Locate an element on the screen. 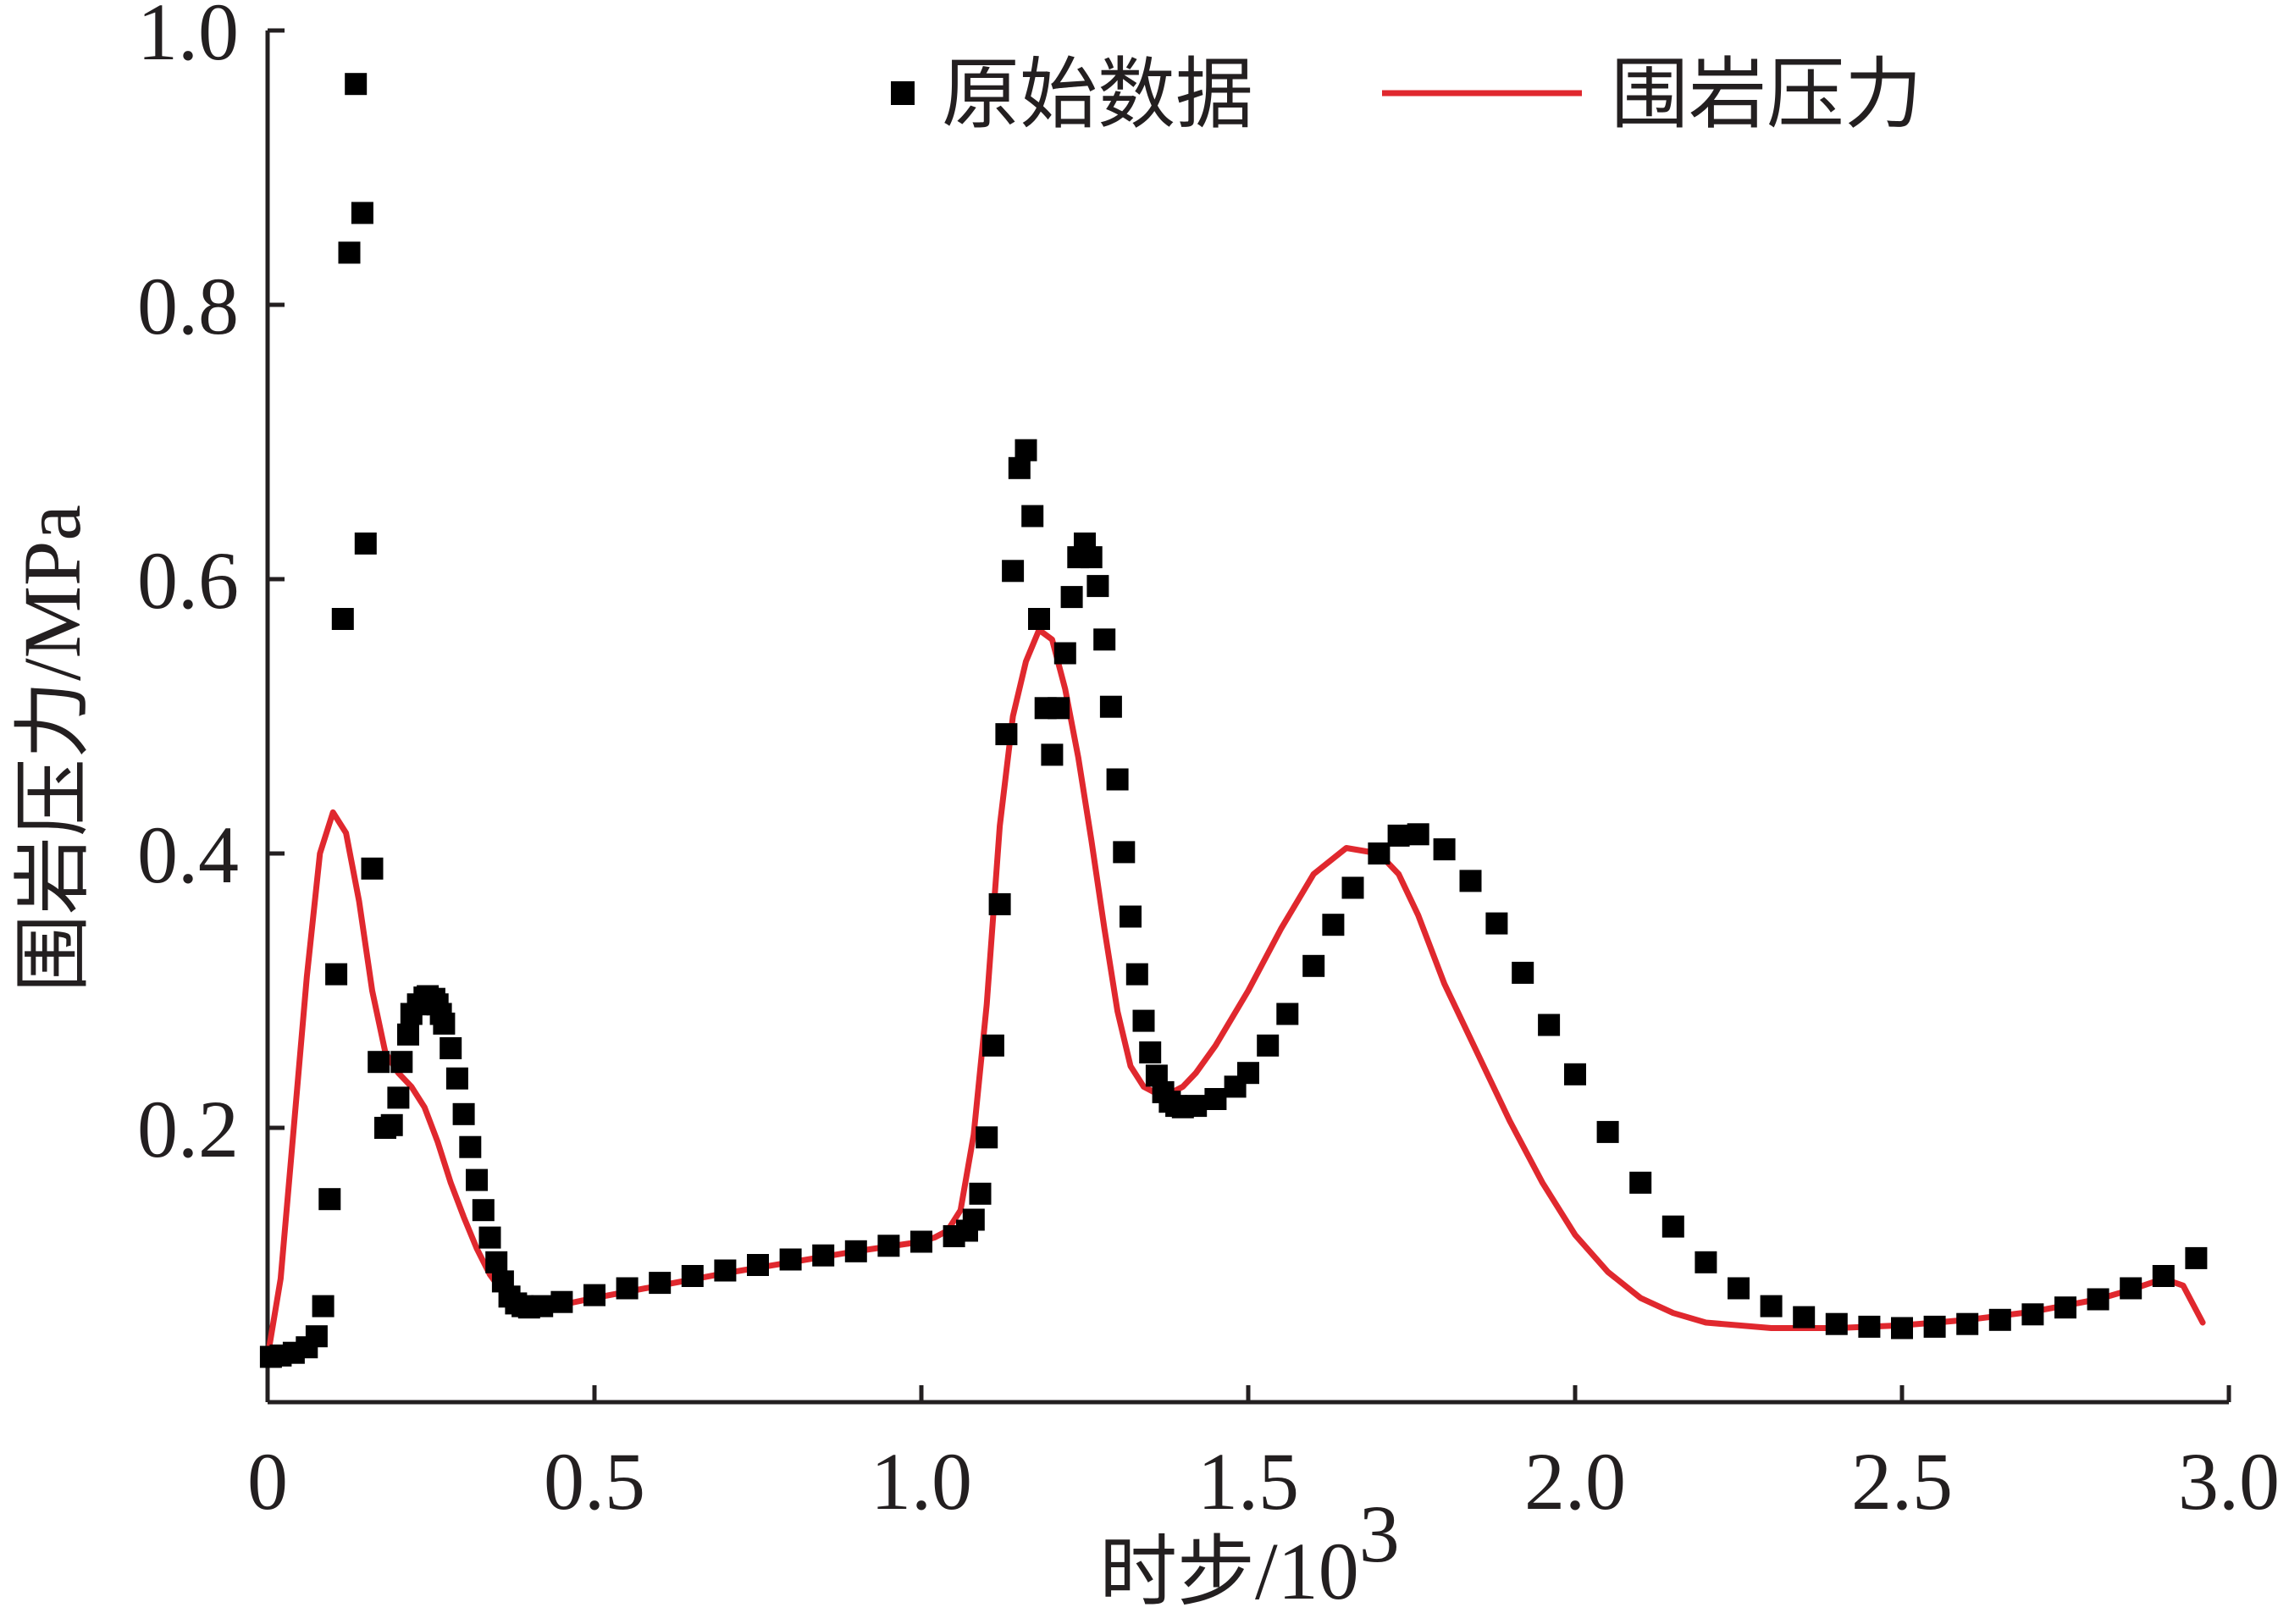  y-tick-label: 0.2 is located at coordinates (188, 1129).